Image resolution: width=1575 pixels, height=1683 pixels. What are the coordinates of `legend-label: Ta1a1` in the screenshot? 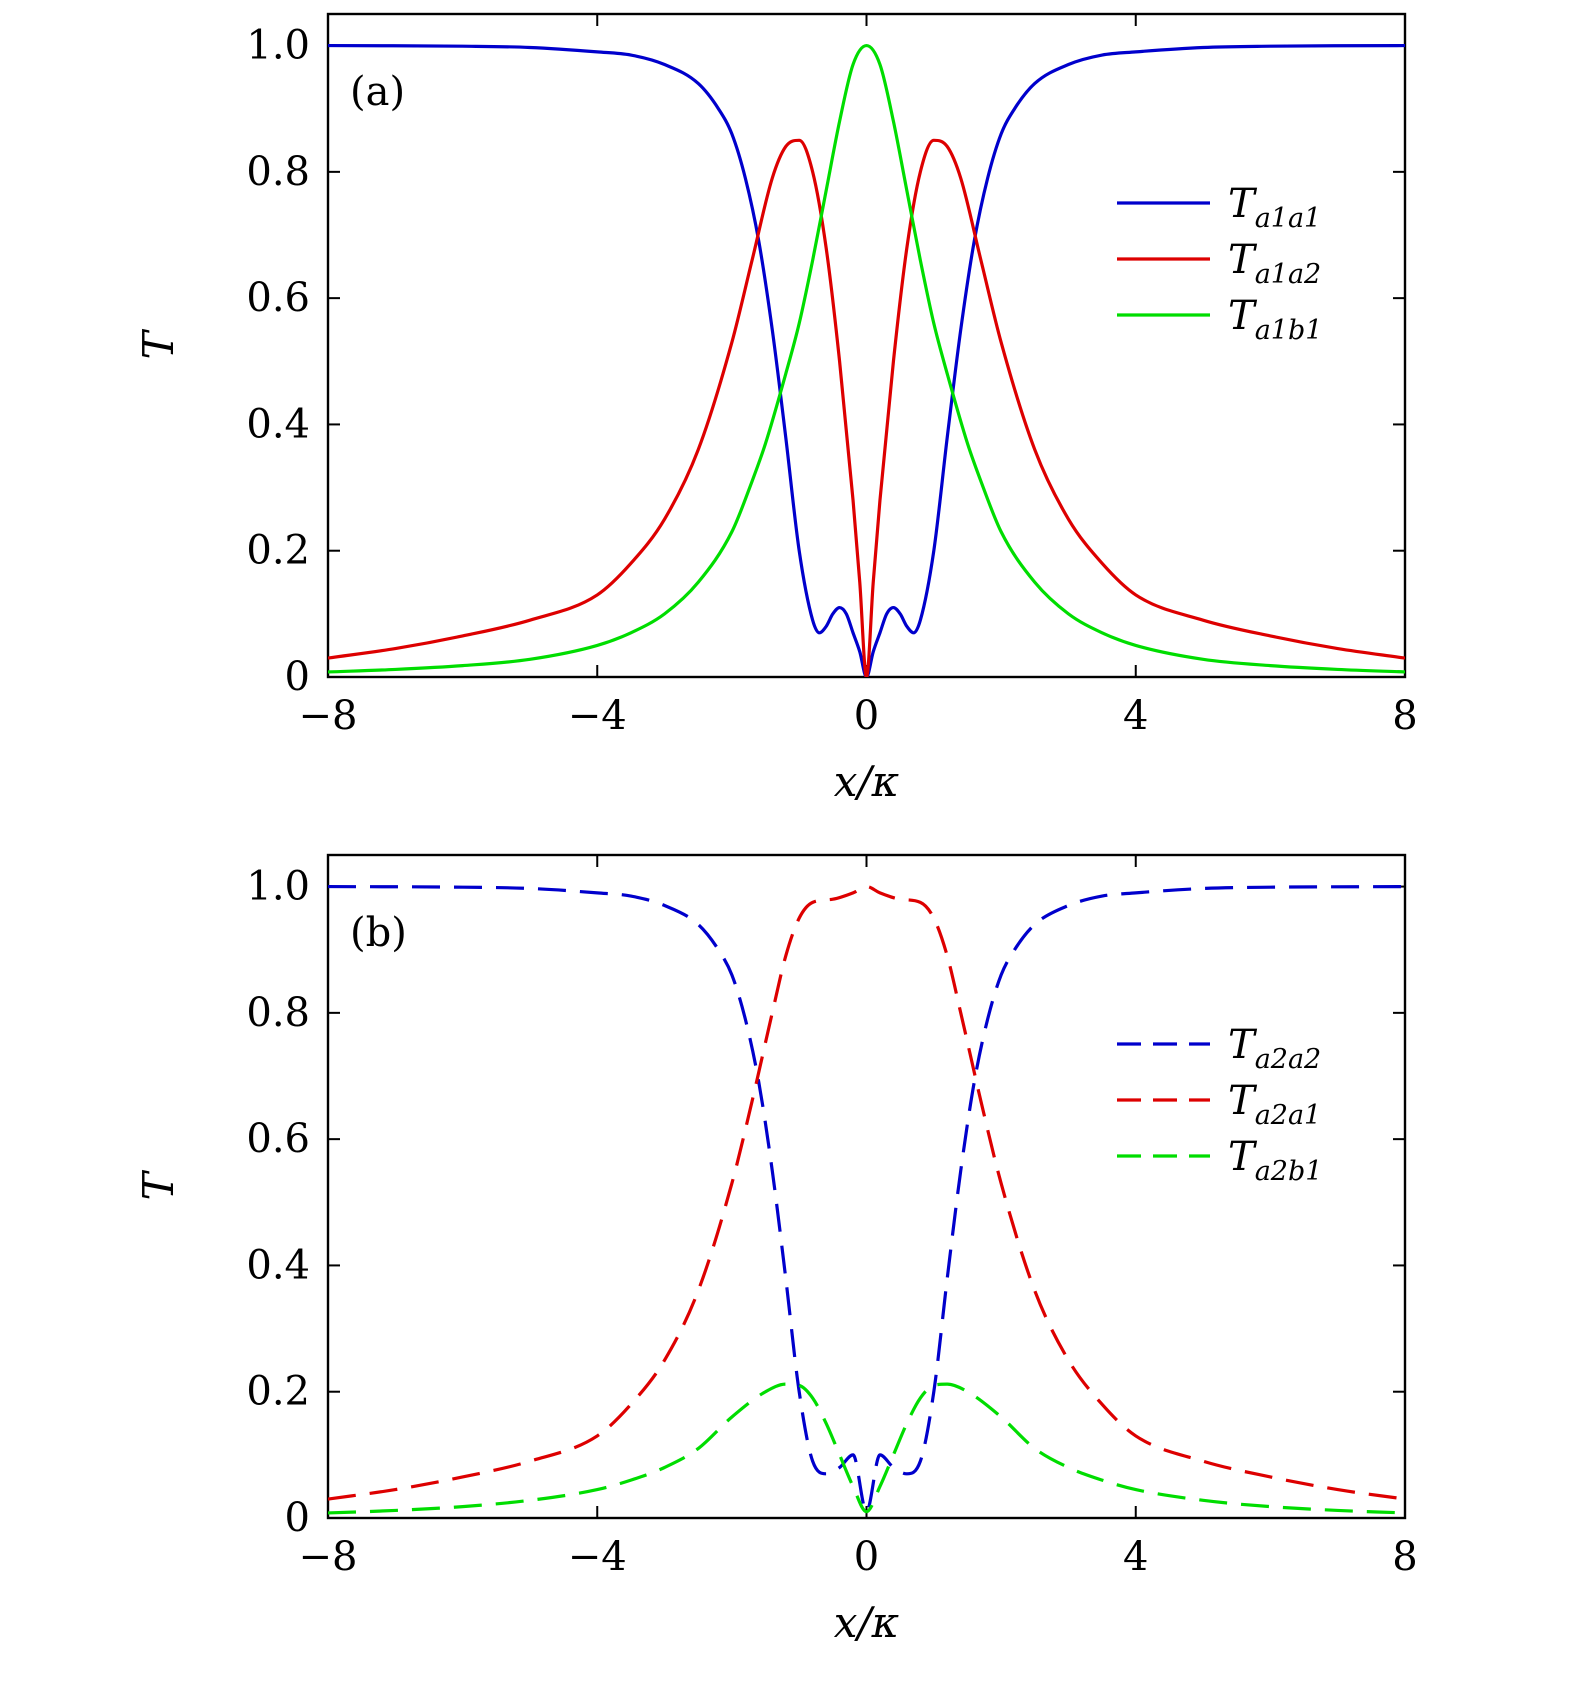 It's located at (1274, 207).